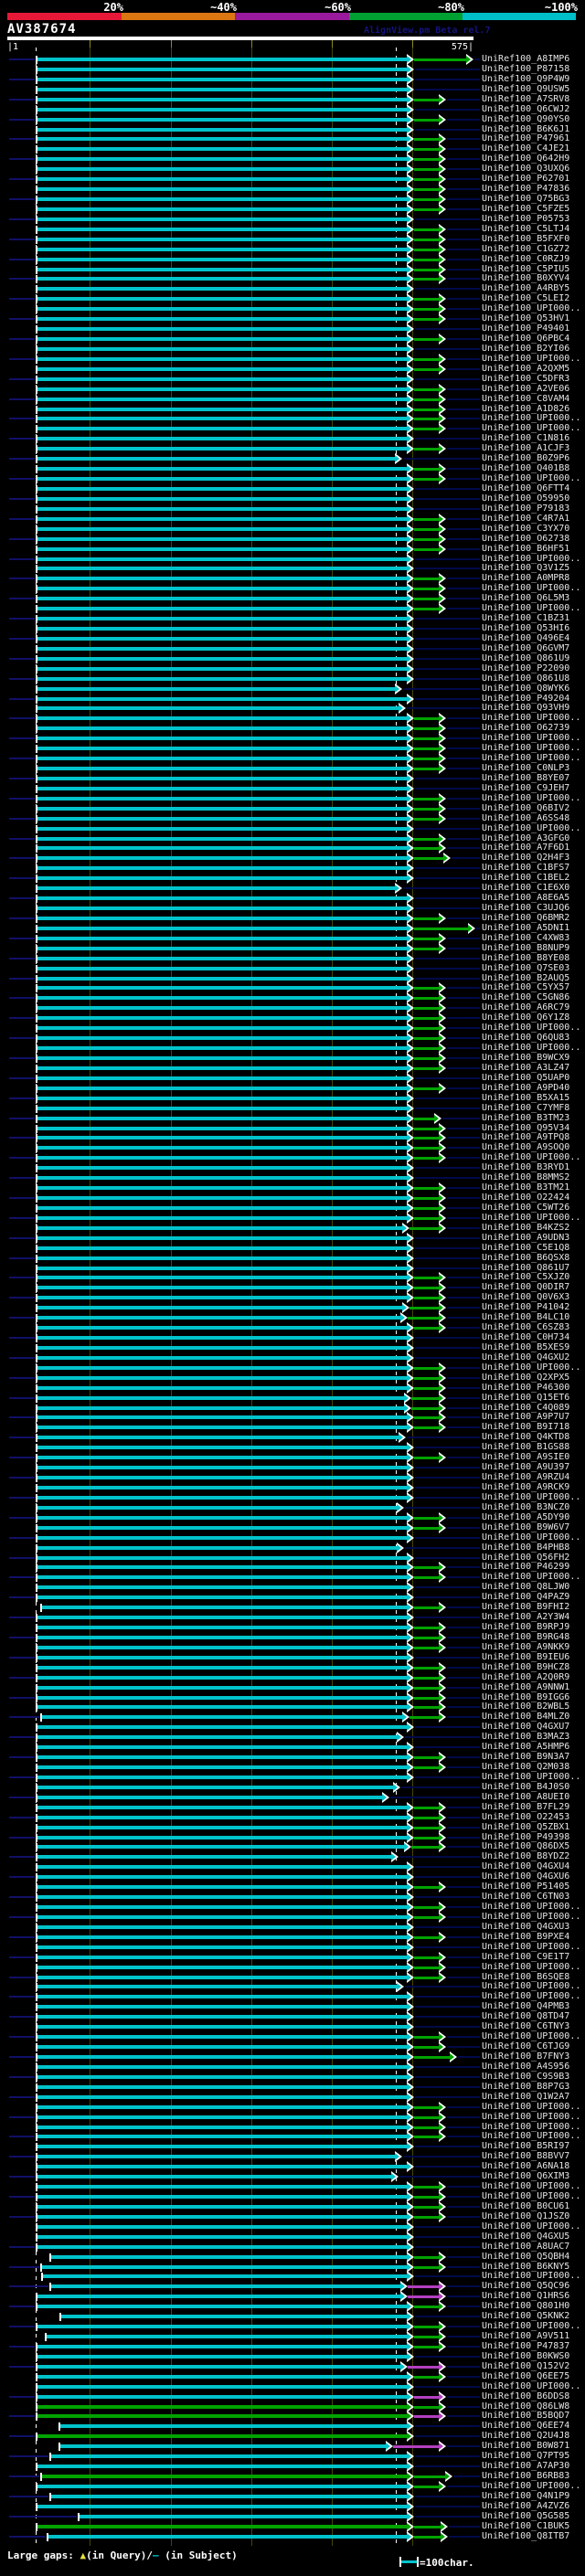 This screenshot has width=585, height=2576. What do you see at coordinates (526, 1957) in the screenshot?
I see `hit-label: UniRef100_C9E1T7` at bounding box center [526, 1957].